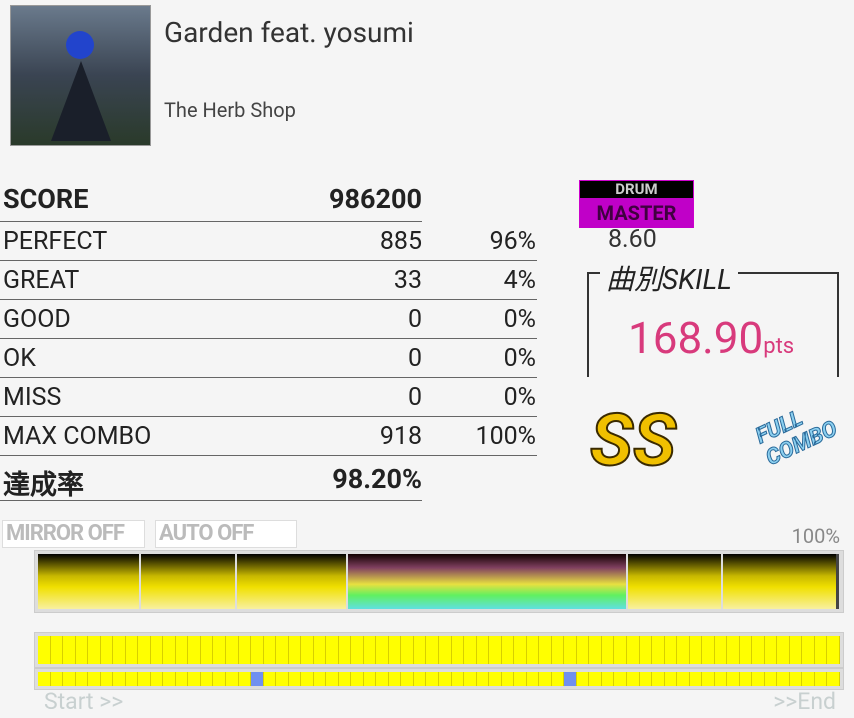  Describe the element at coordinates (632, 239) in the screenshot. I see `difficulty-level: 8.60` at that location.